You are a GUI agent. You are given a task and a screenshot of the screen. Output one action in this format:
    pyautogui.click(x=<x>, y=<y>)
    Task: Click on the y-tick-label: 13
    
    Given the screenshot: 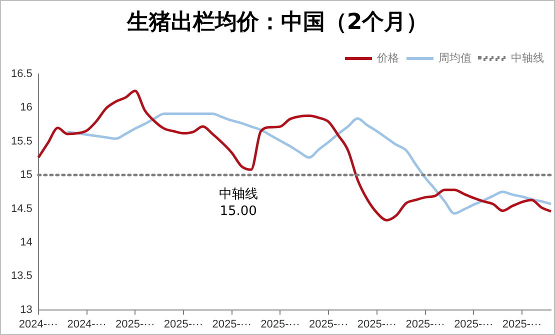 What is the action you would take?
    pyautogui.click(x=26, y=310)
    